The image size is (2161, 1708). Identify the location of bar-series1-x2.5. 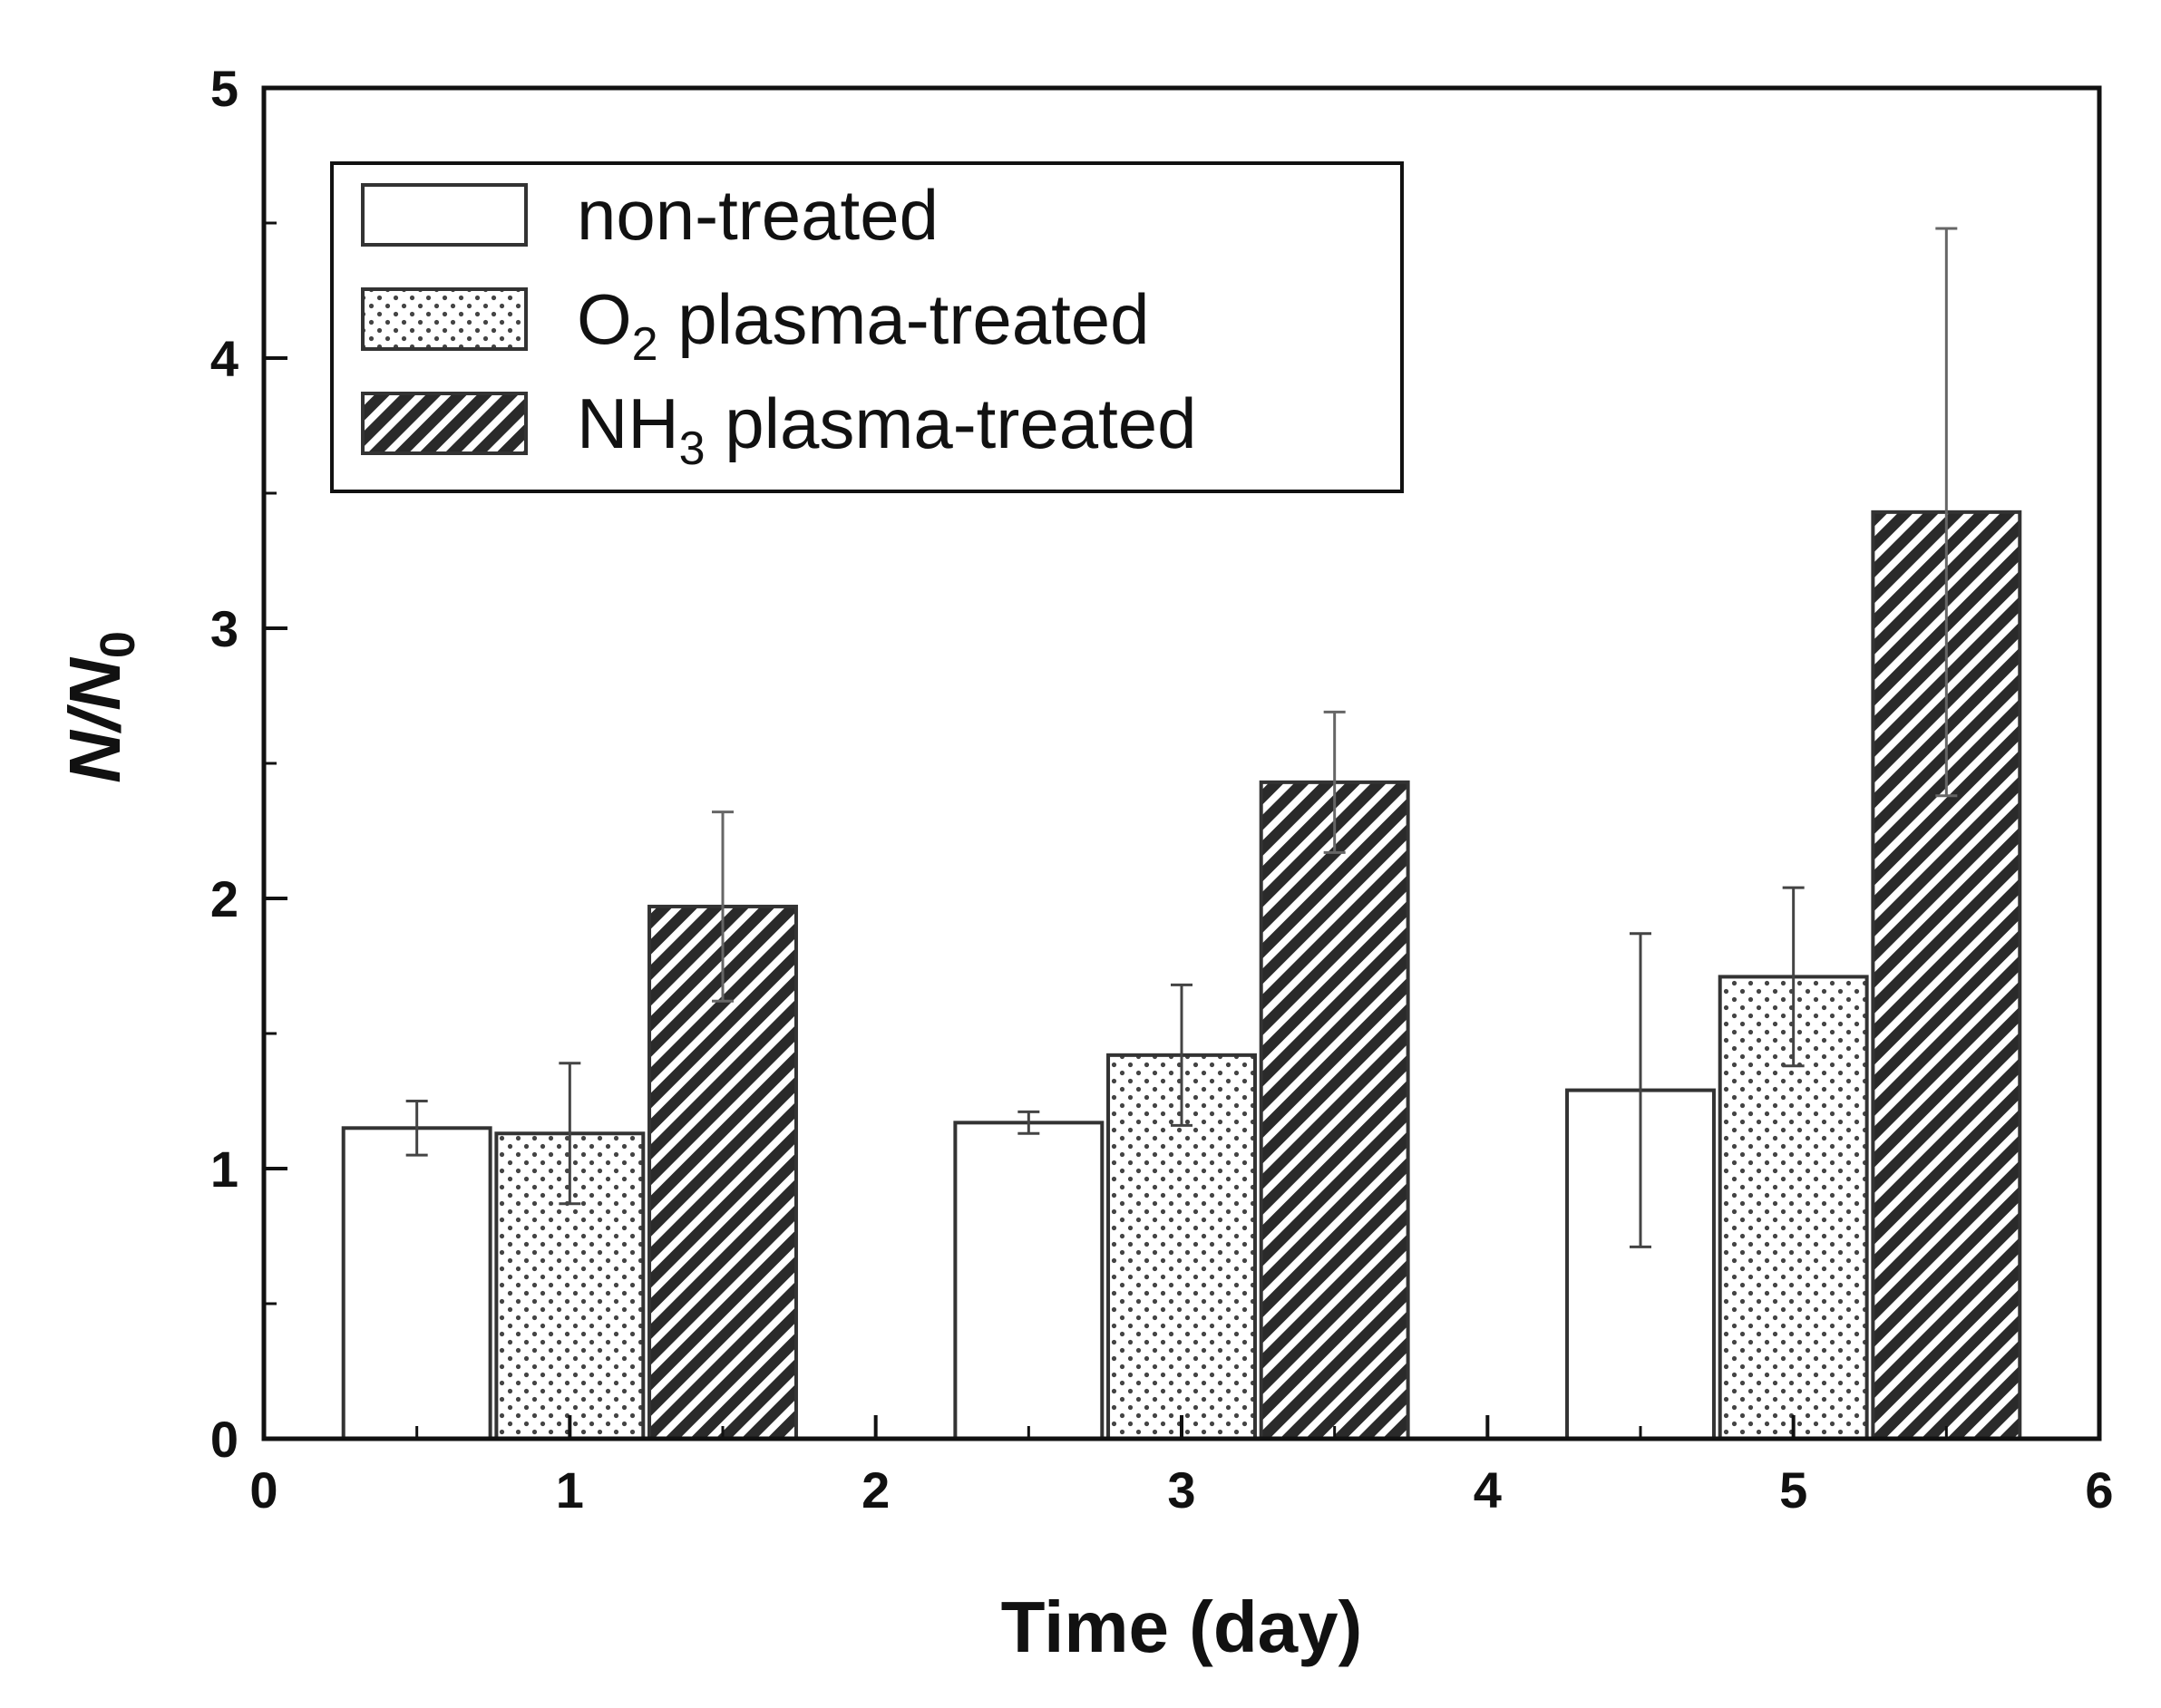
(1029, 1281).